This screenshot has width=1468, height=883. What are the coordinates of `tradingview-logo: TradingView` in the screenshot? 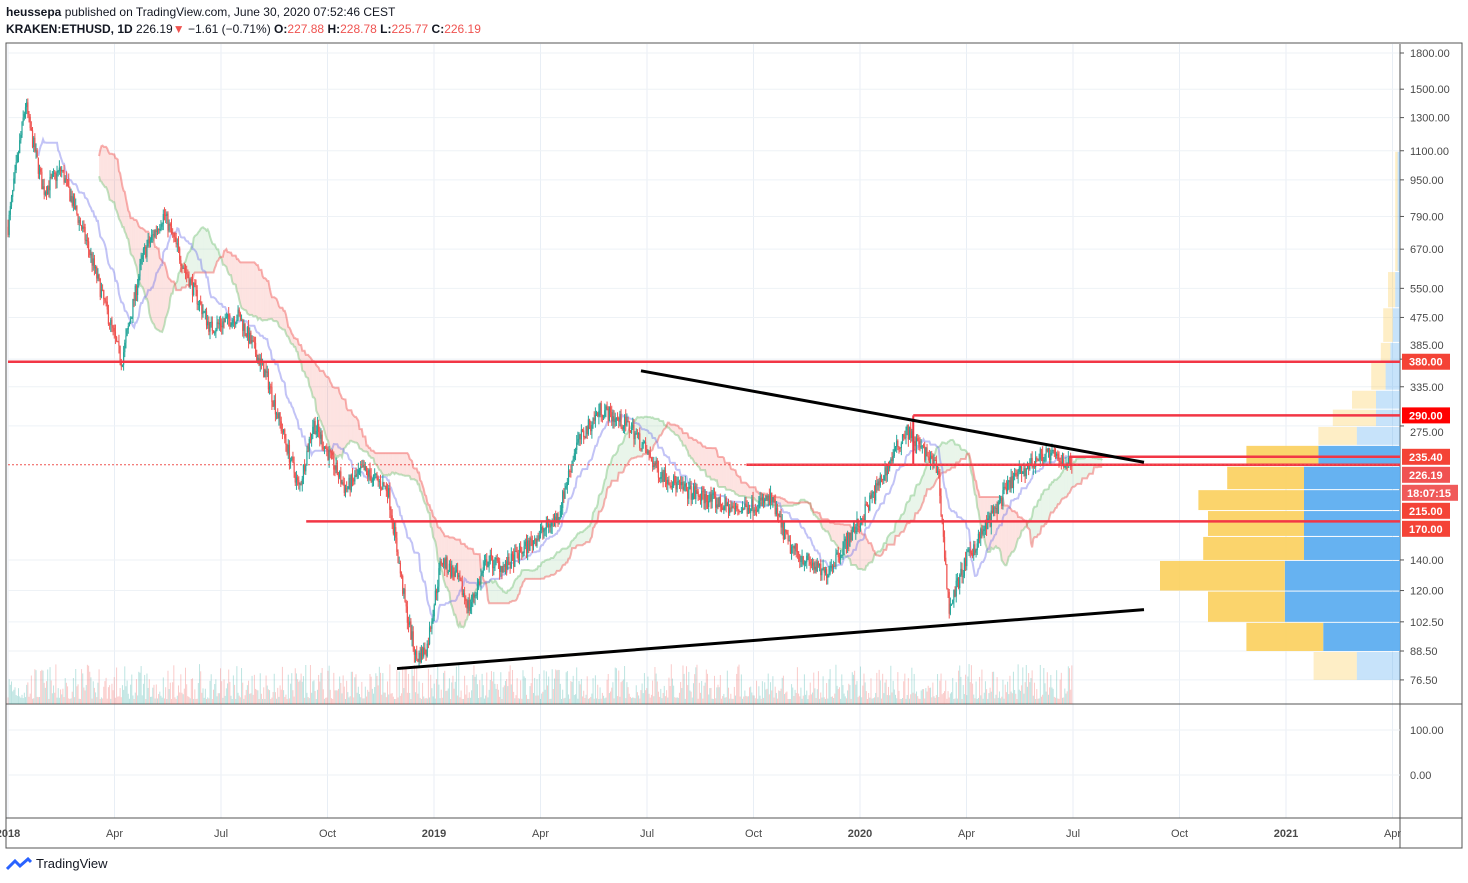 It's located at (57, 863).